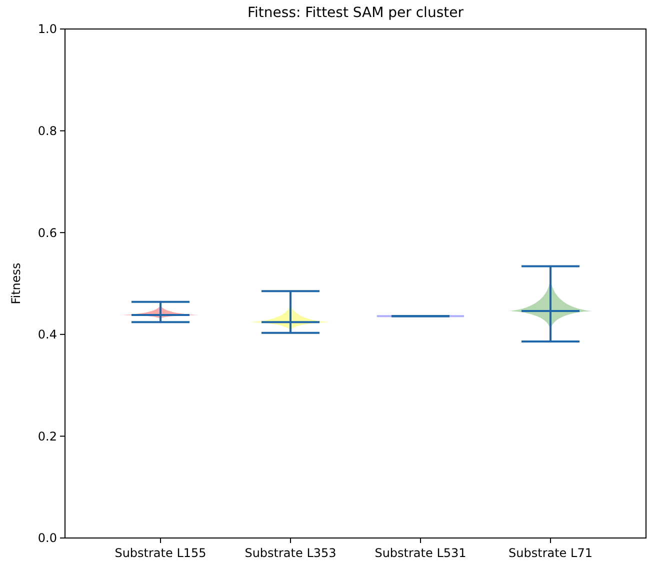 Image resolution: width=661 pixels, height=564 pixels. What do you see at coordinates (47, 436) in the screenshot?
I see `y-tick-label: 0.2` at bounding box center [47, 436].